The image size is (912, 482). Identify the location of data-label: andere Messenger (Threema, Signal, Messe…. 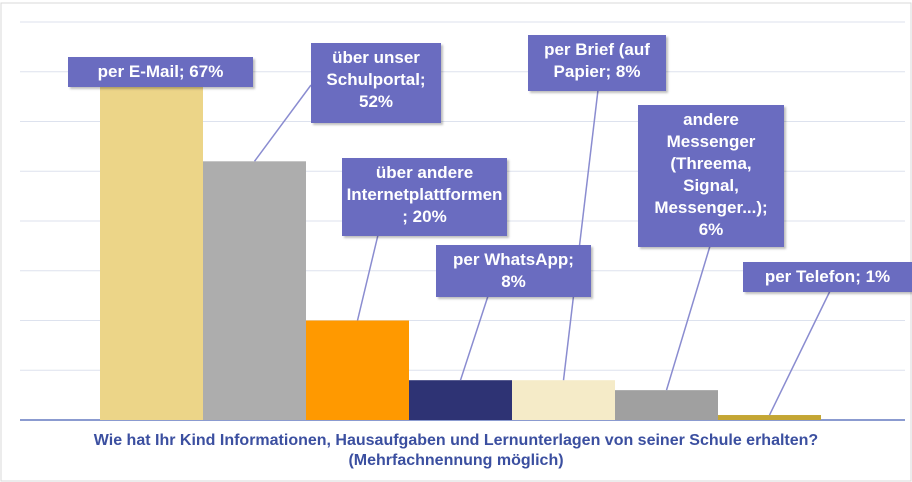
(711, 176).